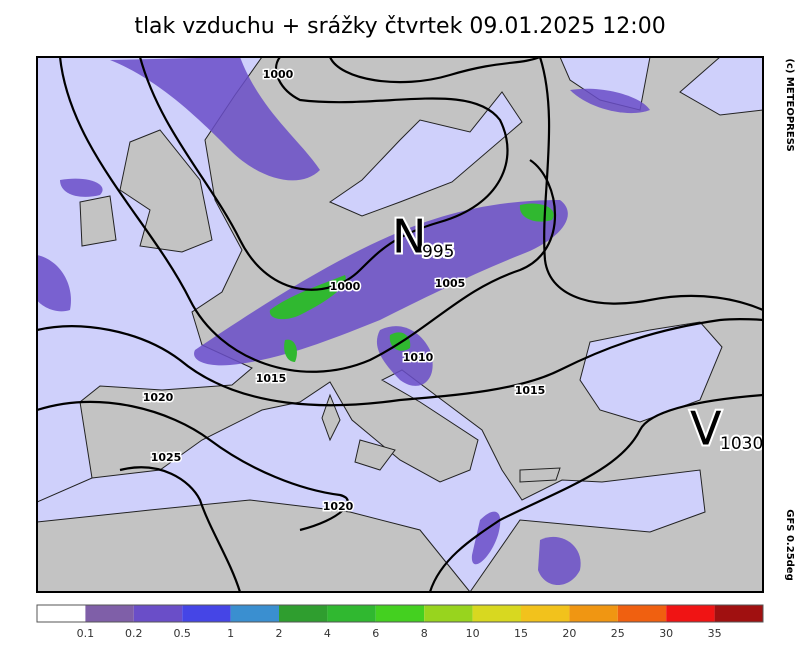 This screenshot has height=650, width=800. I want to click on isobar-label: 1025, so click(166, 457).